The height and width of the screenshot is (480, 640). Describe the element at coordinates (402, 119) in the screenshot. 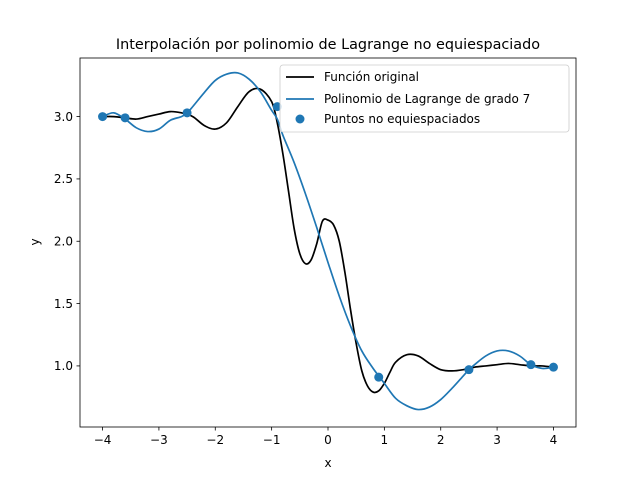

I see `legend-label-points: Puntos no equiespaciados` at that location.